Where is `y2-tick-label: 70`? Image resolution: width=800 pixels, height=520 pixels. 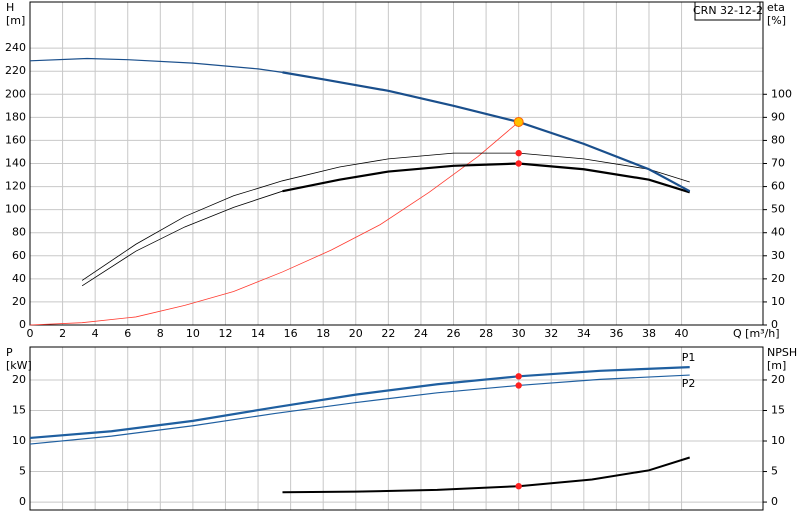 y2-tick-label: 70 is located at coordinates (778, 163).